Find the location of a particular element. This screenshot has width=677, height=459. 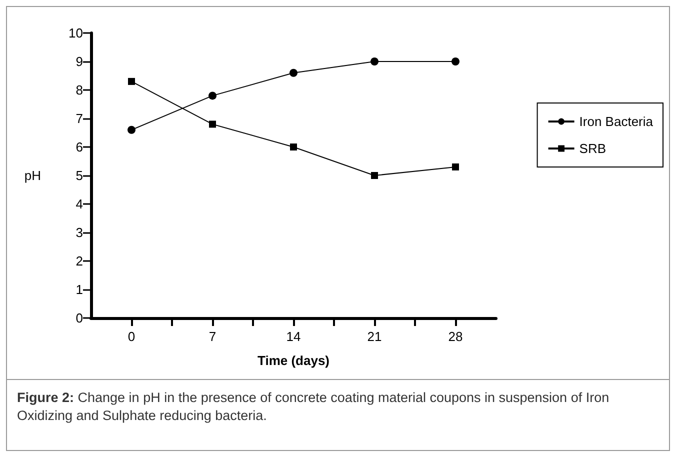

x-tick-label: 7 is located at coordinates (212, 336).